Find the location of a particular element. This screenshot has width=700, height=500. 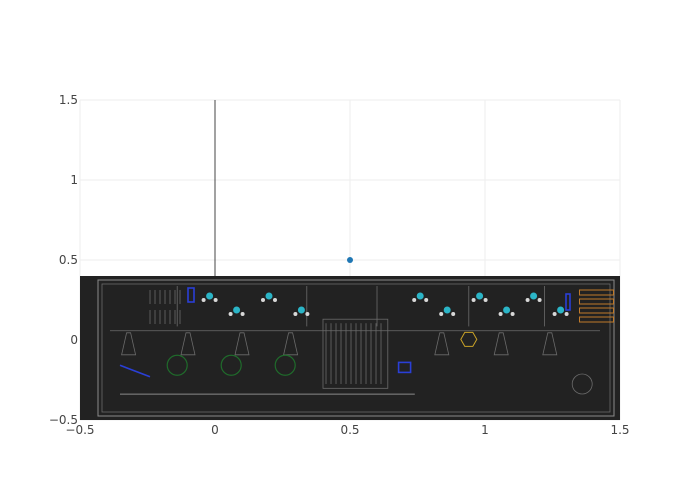

x-tick-label: 0 is located at coordinates (215, 430).